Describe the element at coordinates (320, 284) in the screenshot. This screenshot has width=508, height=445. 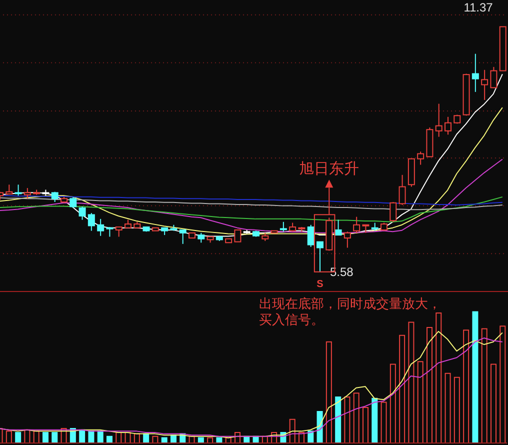
I see `text: S` at that location.